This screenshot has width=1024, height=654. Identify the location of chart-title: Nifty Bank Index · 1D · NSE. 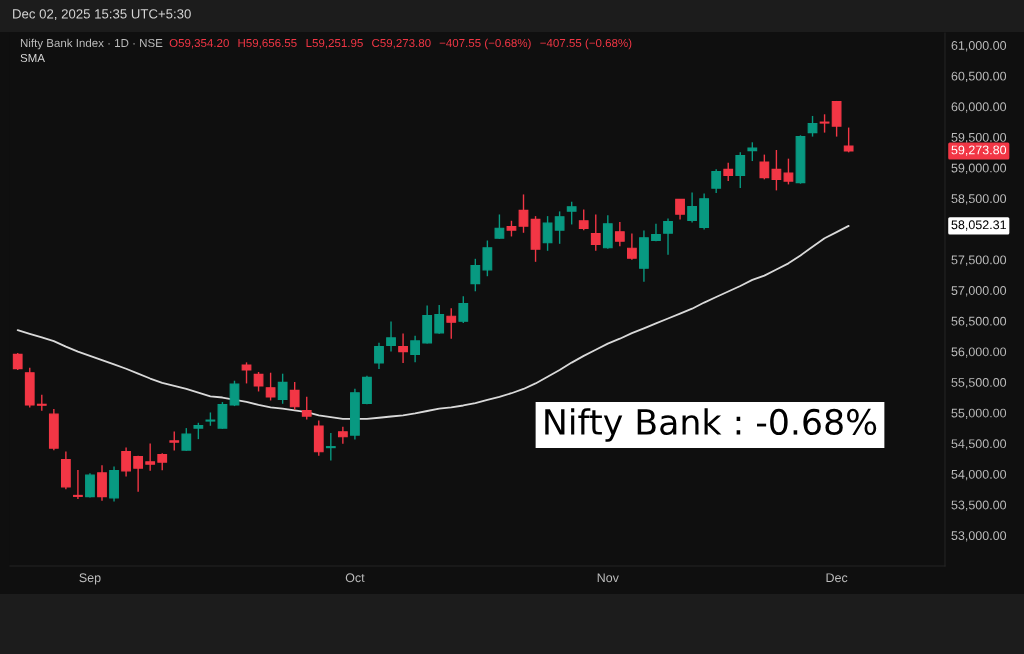
(91, 44).